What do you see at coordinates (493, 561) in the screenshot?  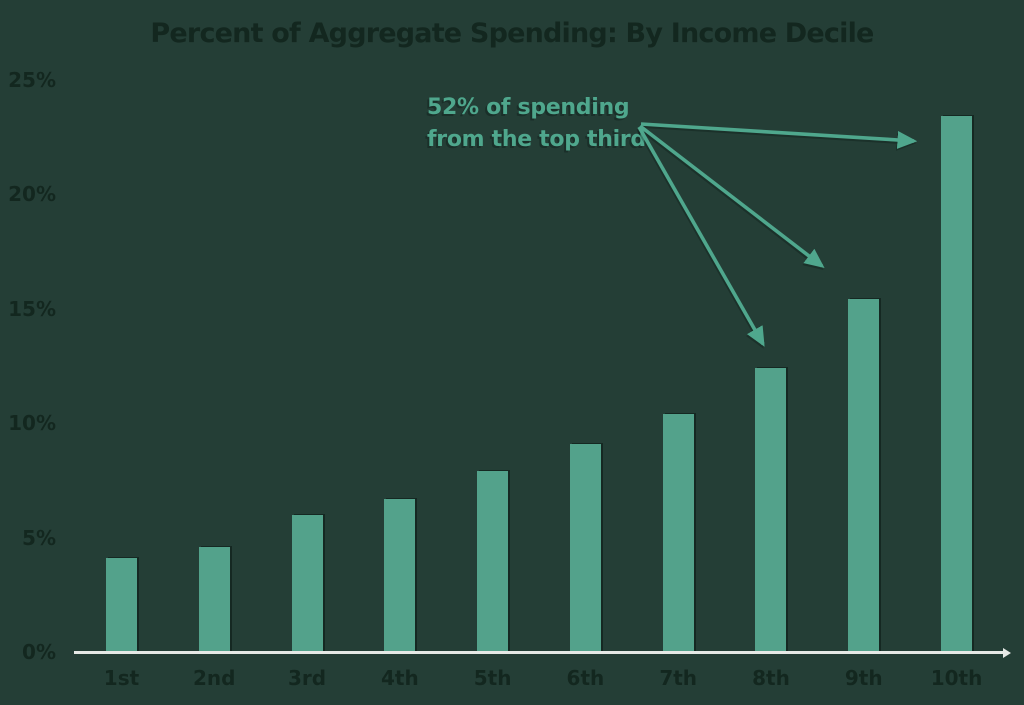 I see `bar-5th-decile` at bounding box center [493, 561].